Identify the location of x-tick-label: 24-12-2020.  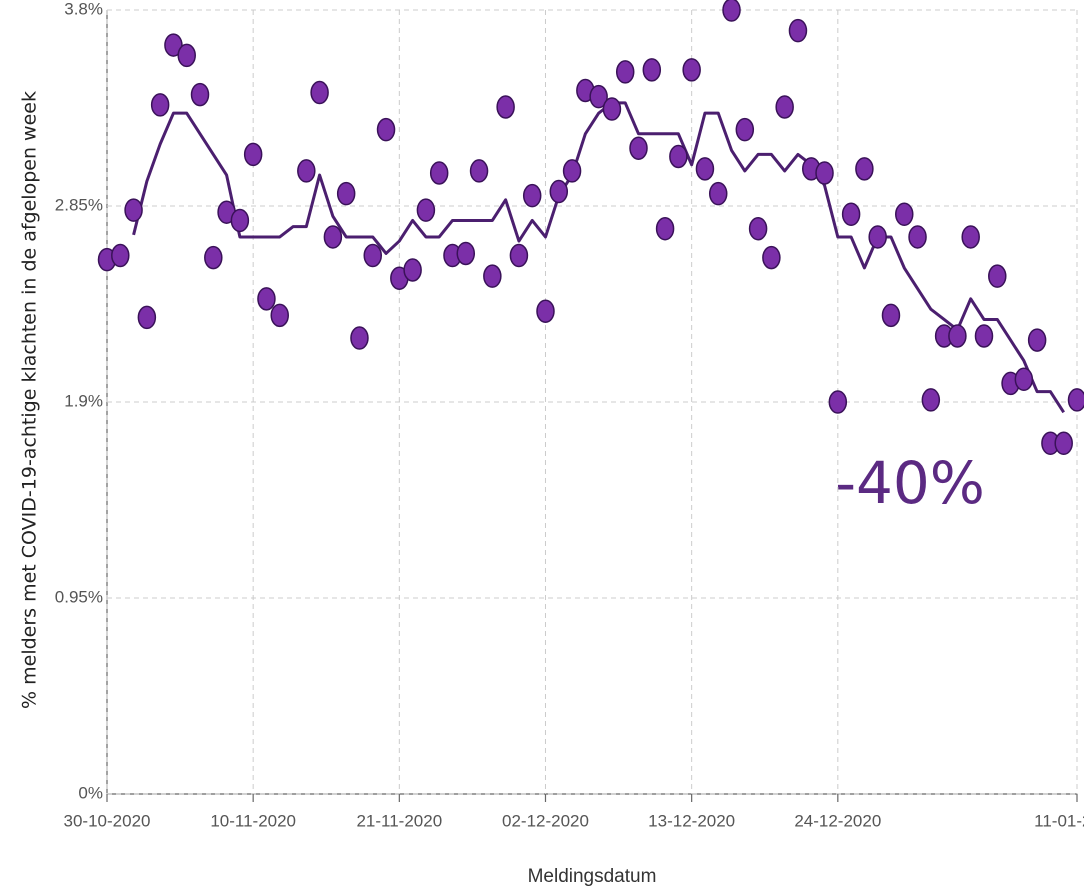
(837, 820).